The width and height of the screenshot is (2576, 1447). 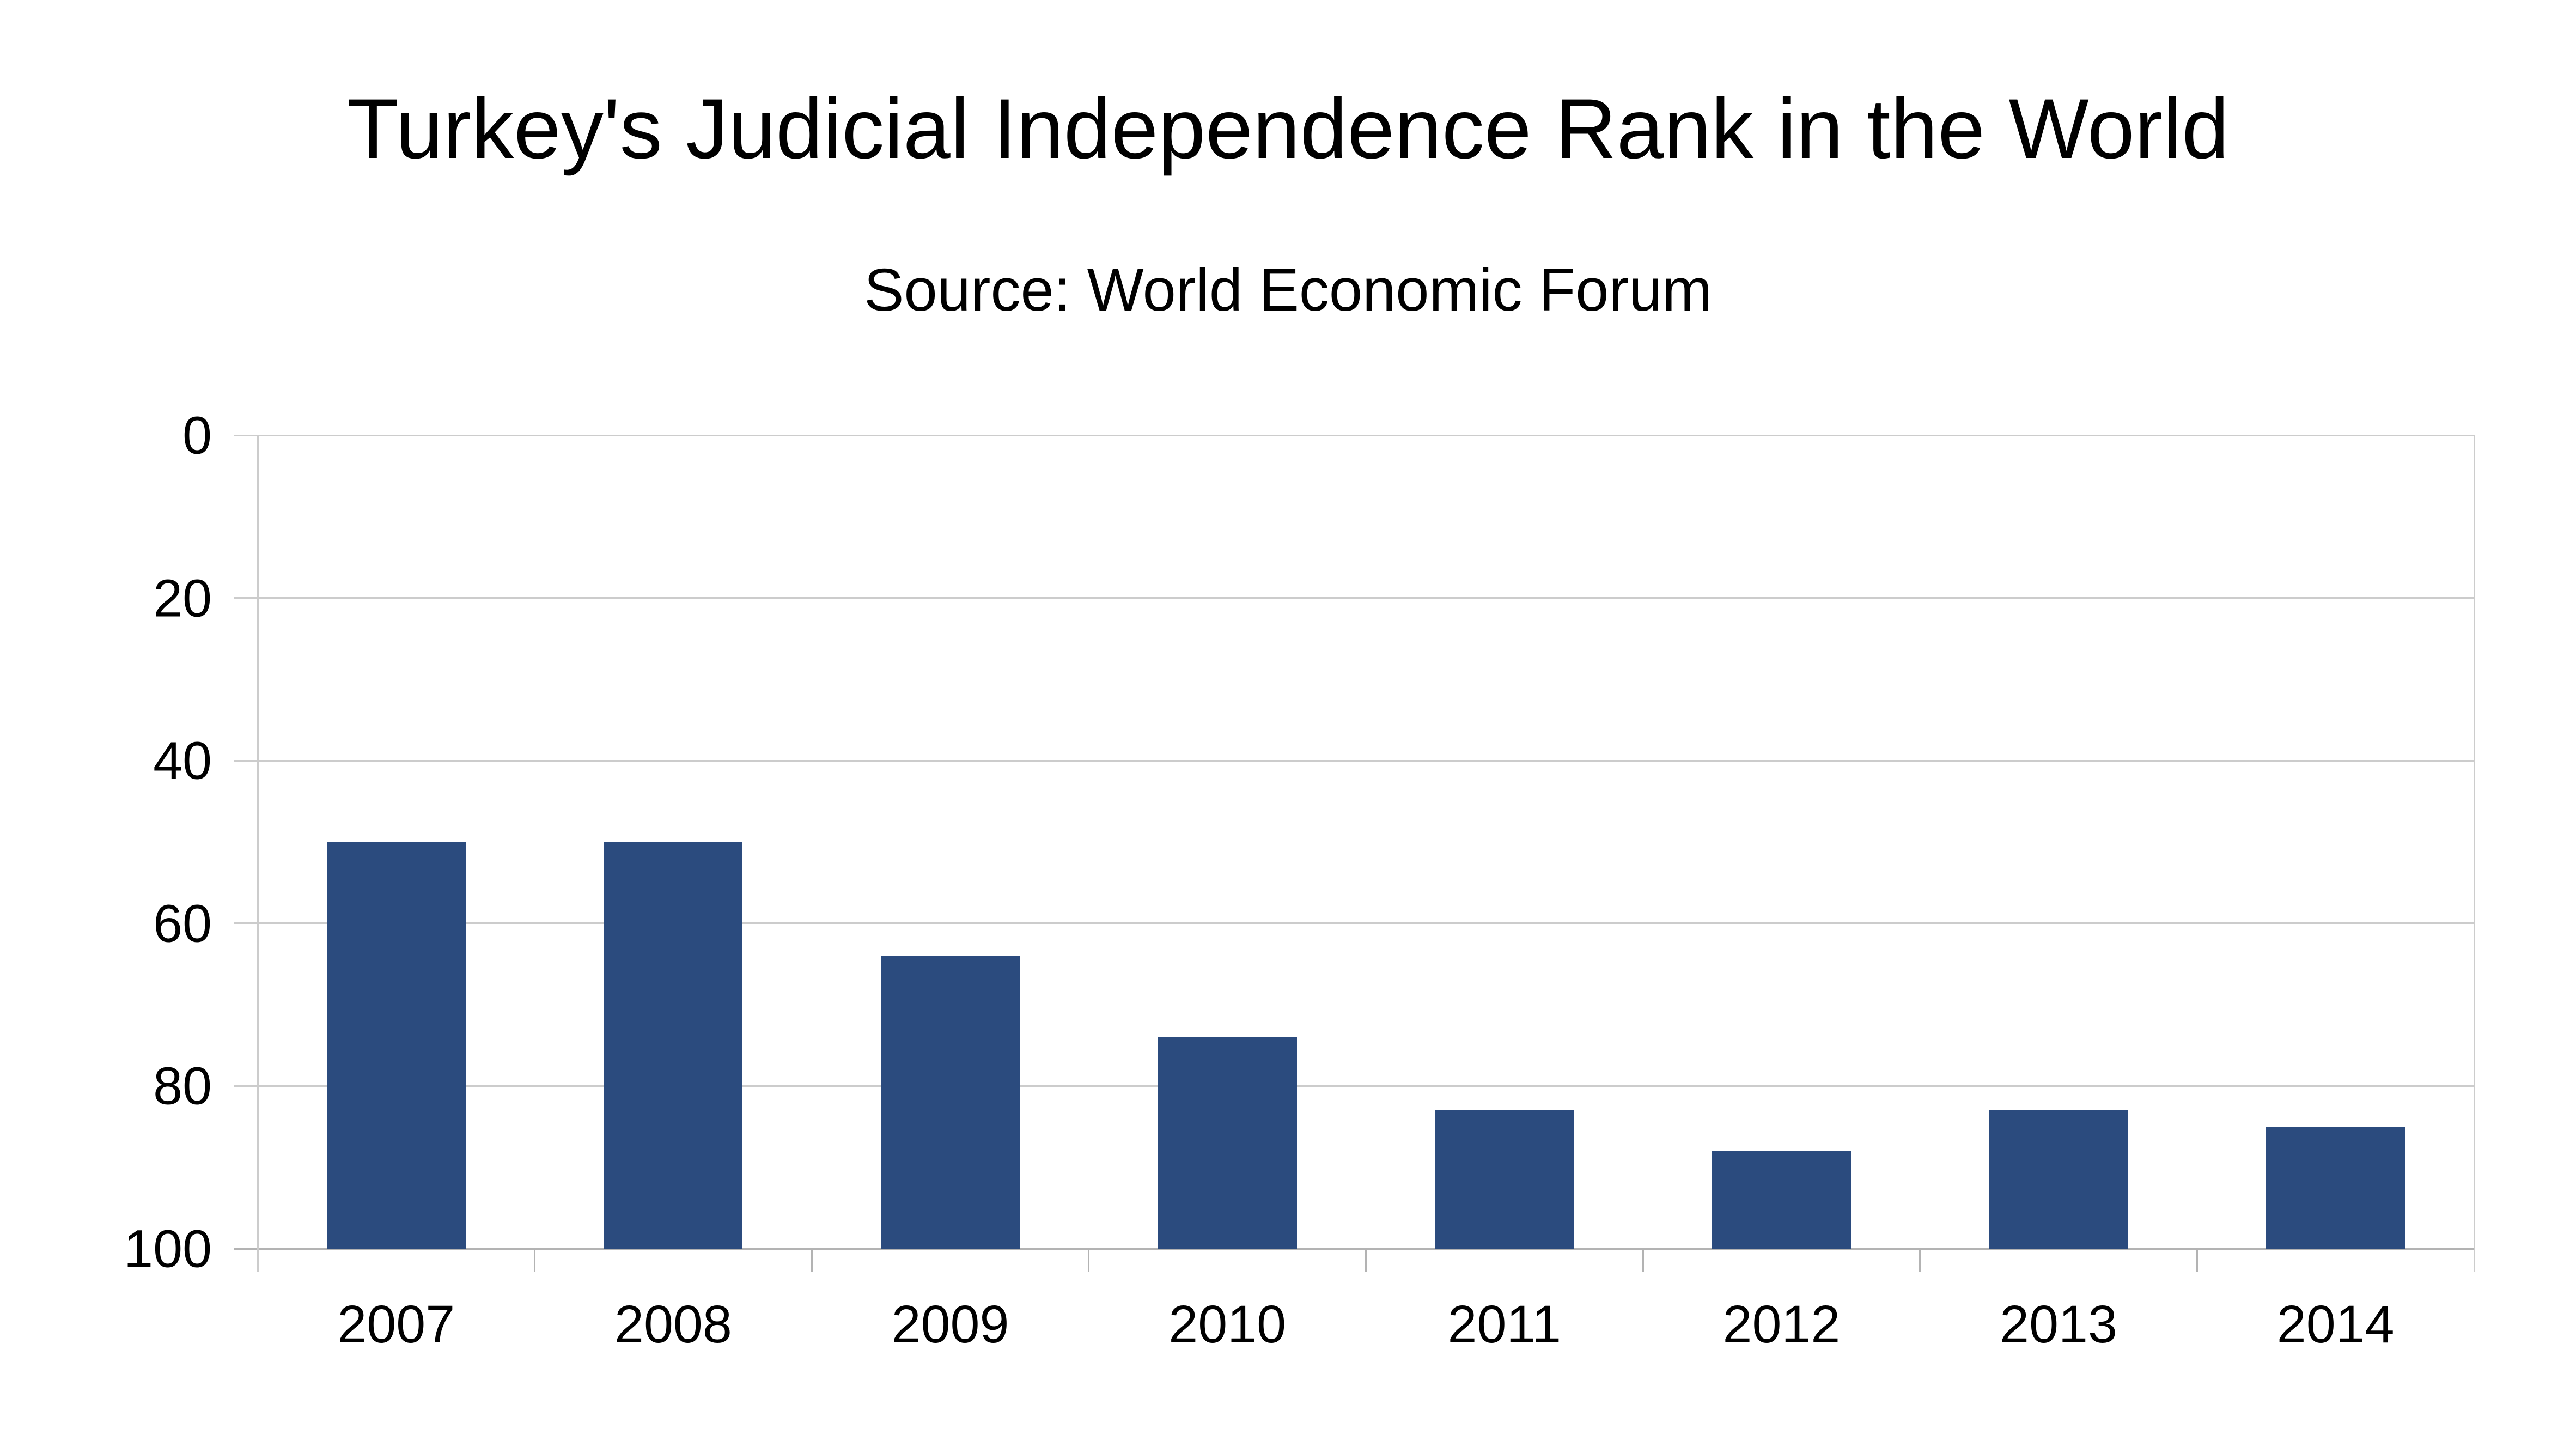 What do you see at coordinates (183, 923) in the screenshot?
I see `y-tick-label: 60` at bounding box center [183, 923].